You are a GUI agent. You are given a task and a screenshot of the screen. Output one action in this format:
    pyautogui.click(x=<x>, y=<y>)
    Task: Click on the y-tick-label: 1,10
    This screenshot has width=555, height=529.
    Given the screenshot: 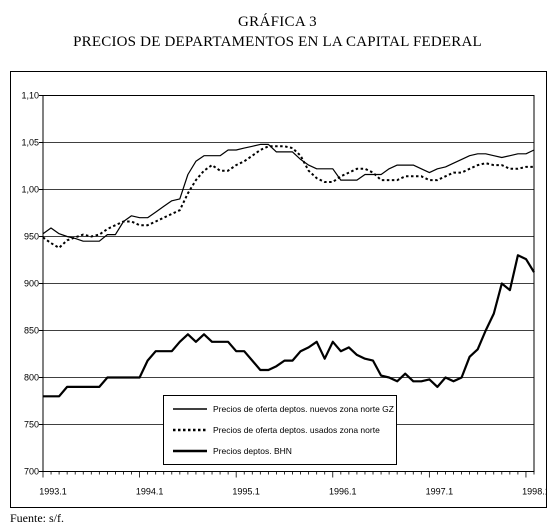 What is the action you would take?
    pyautogui.click(x=30, y=96)
    